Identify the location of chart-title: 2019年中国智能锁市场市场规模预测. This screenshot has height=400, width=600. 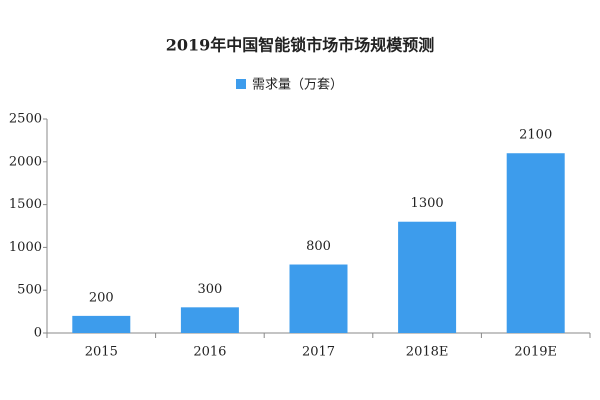
(300, 45).